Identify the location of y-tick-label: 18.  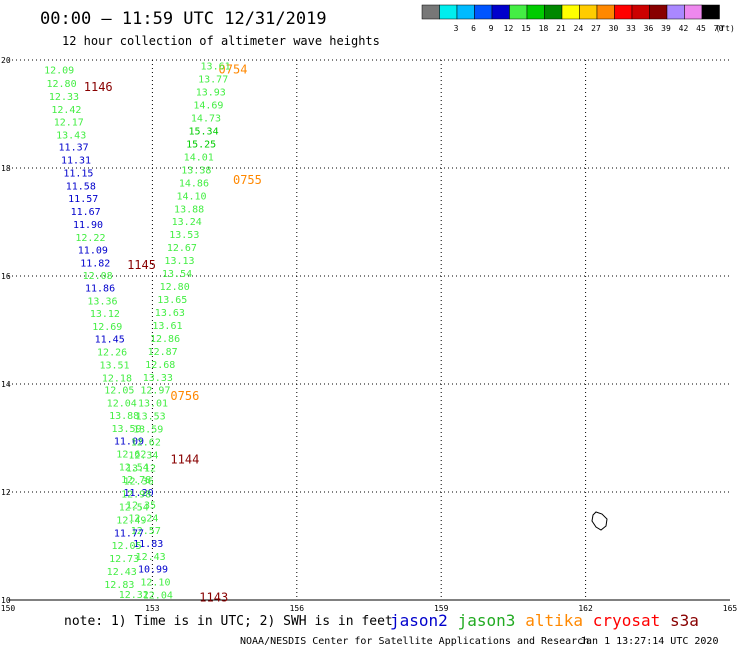
(6, 168).